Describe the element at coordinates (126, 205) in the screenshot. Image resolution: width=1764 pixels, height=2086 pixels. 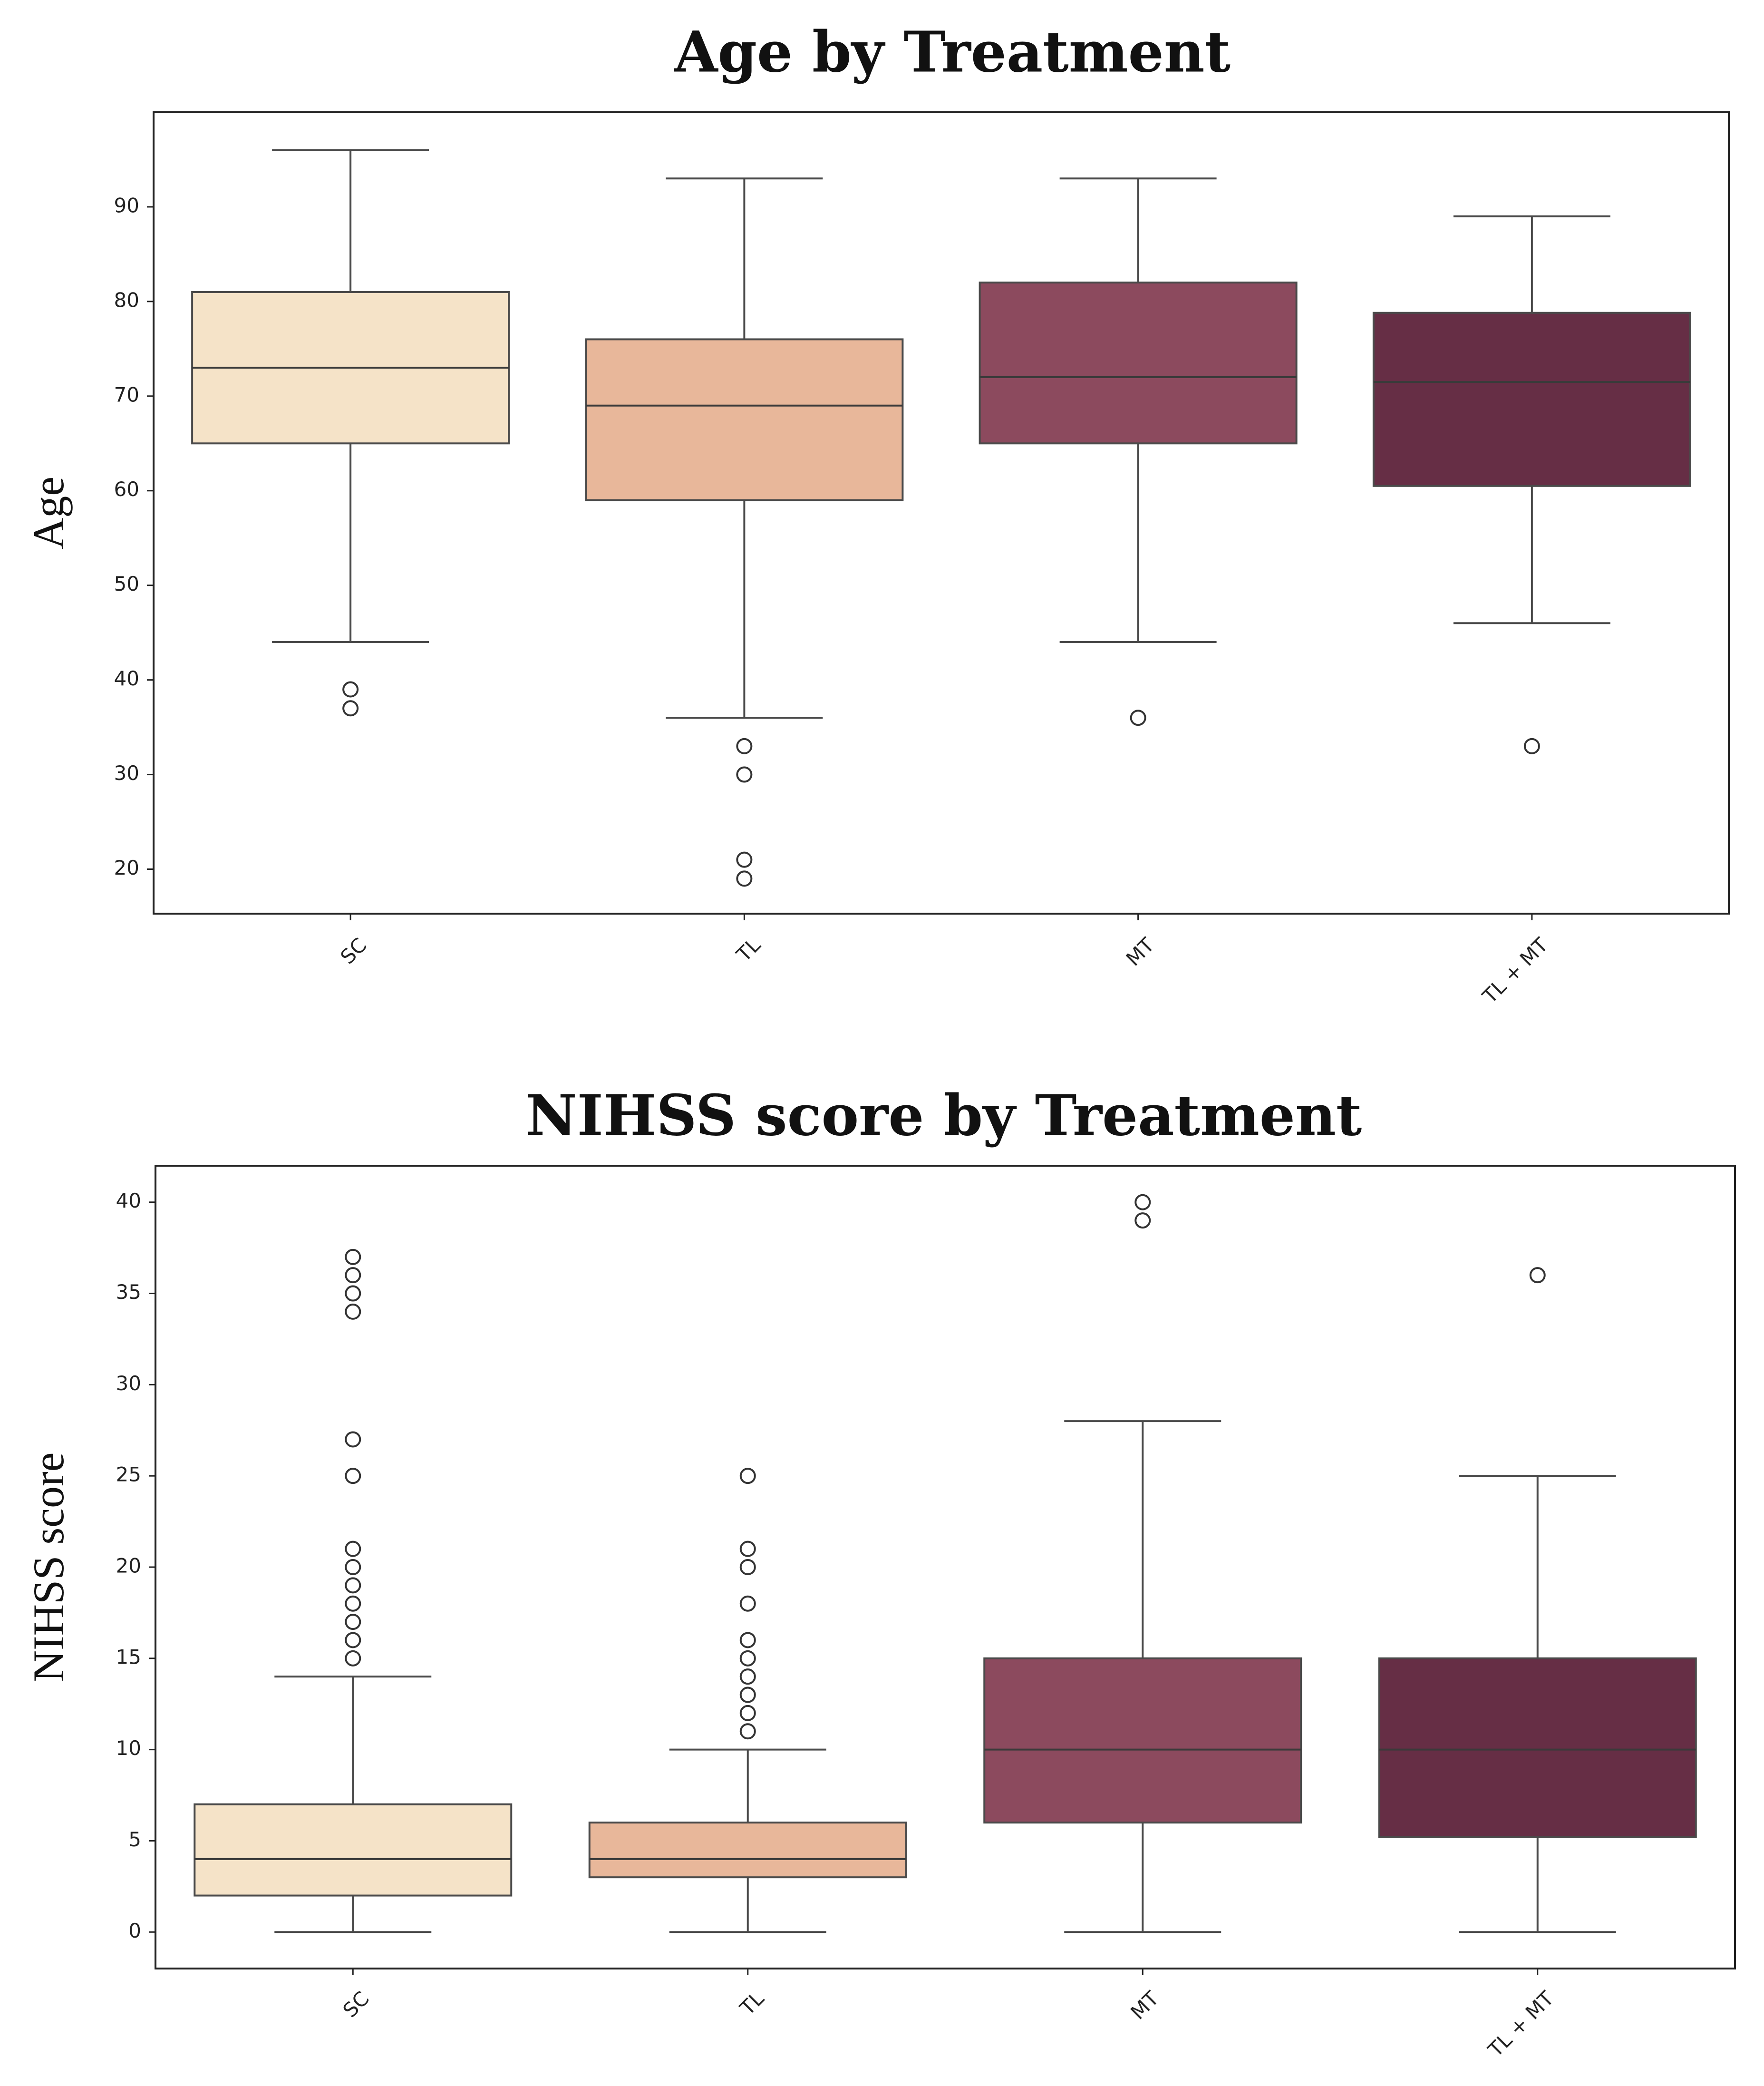
I see `y-tick-label: 90` at that location.